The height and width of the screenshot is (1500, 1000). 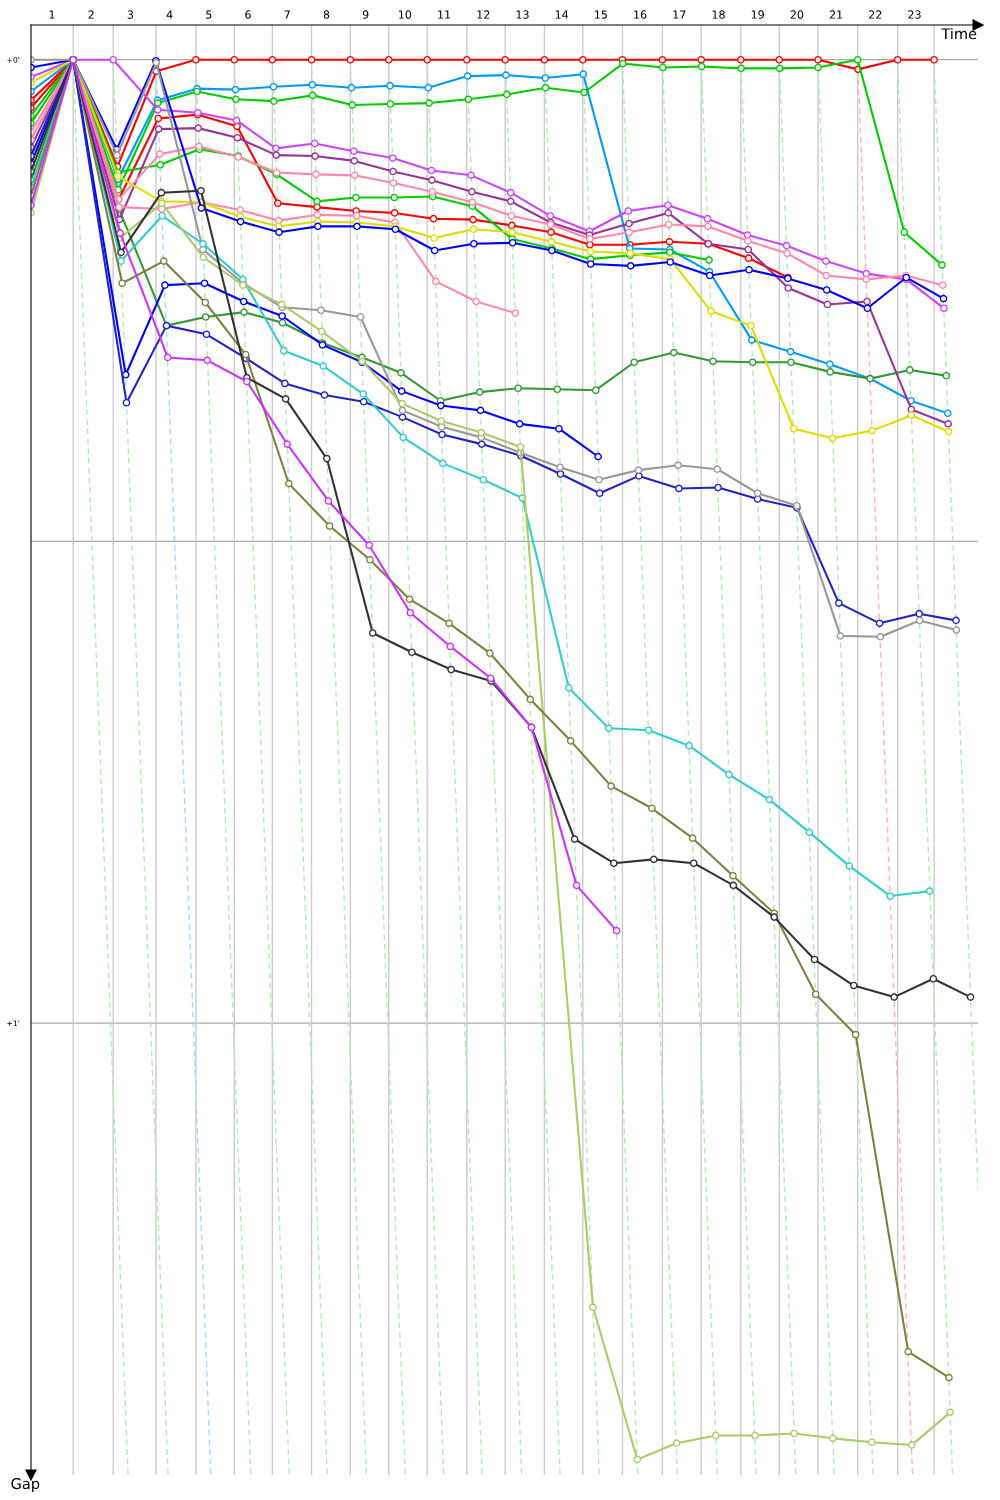 I want to click on y-axis-title: Gap, so click(x=25, y=1485).